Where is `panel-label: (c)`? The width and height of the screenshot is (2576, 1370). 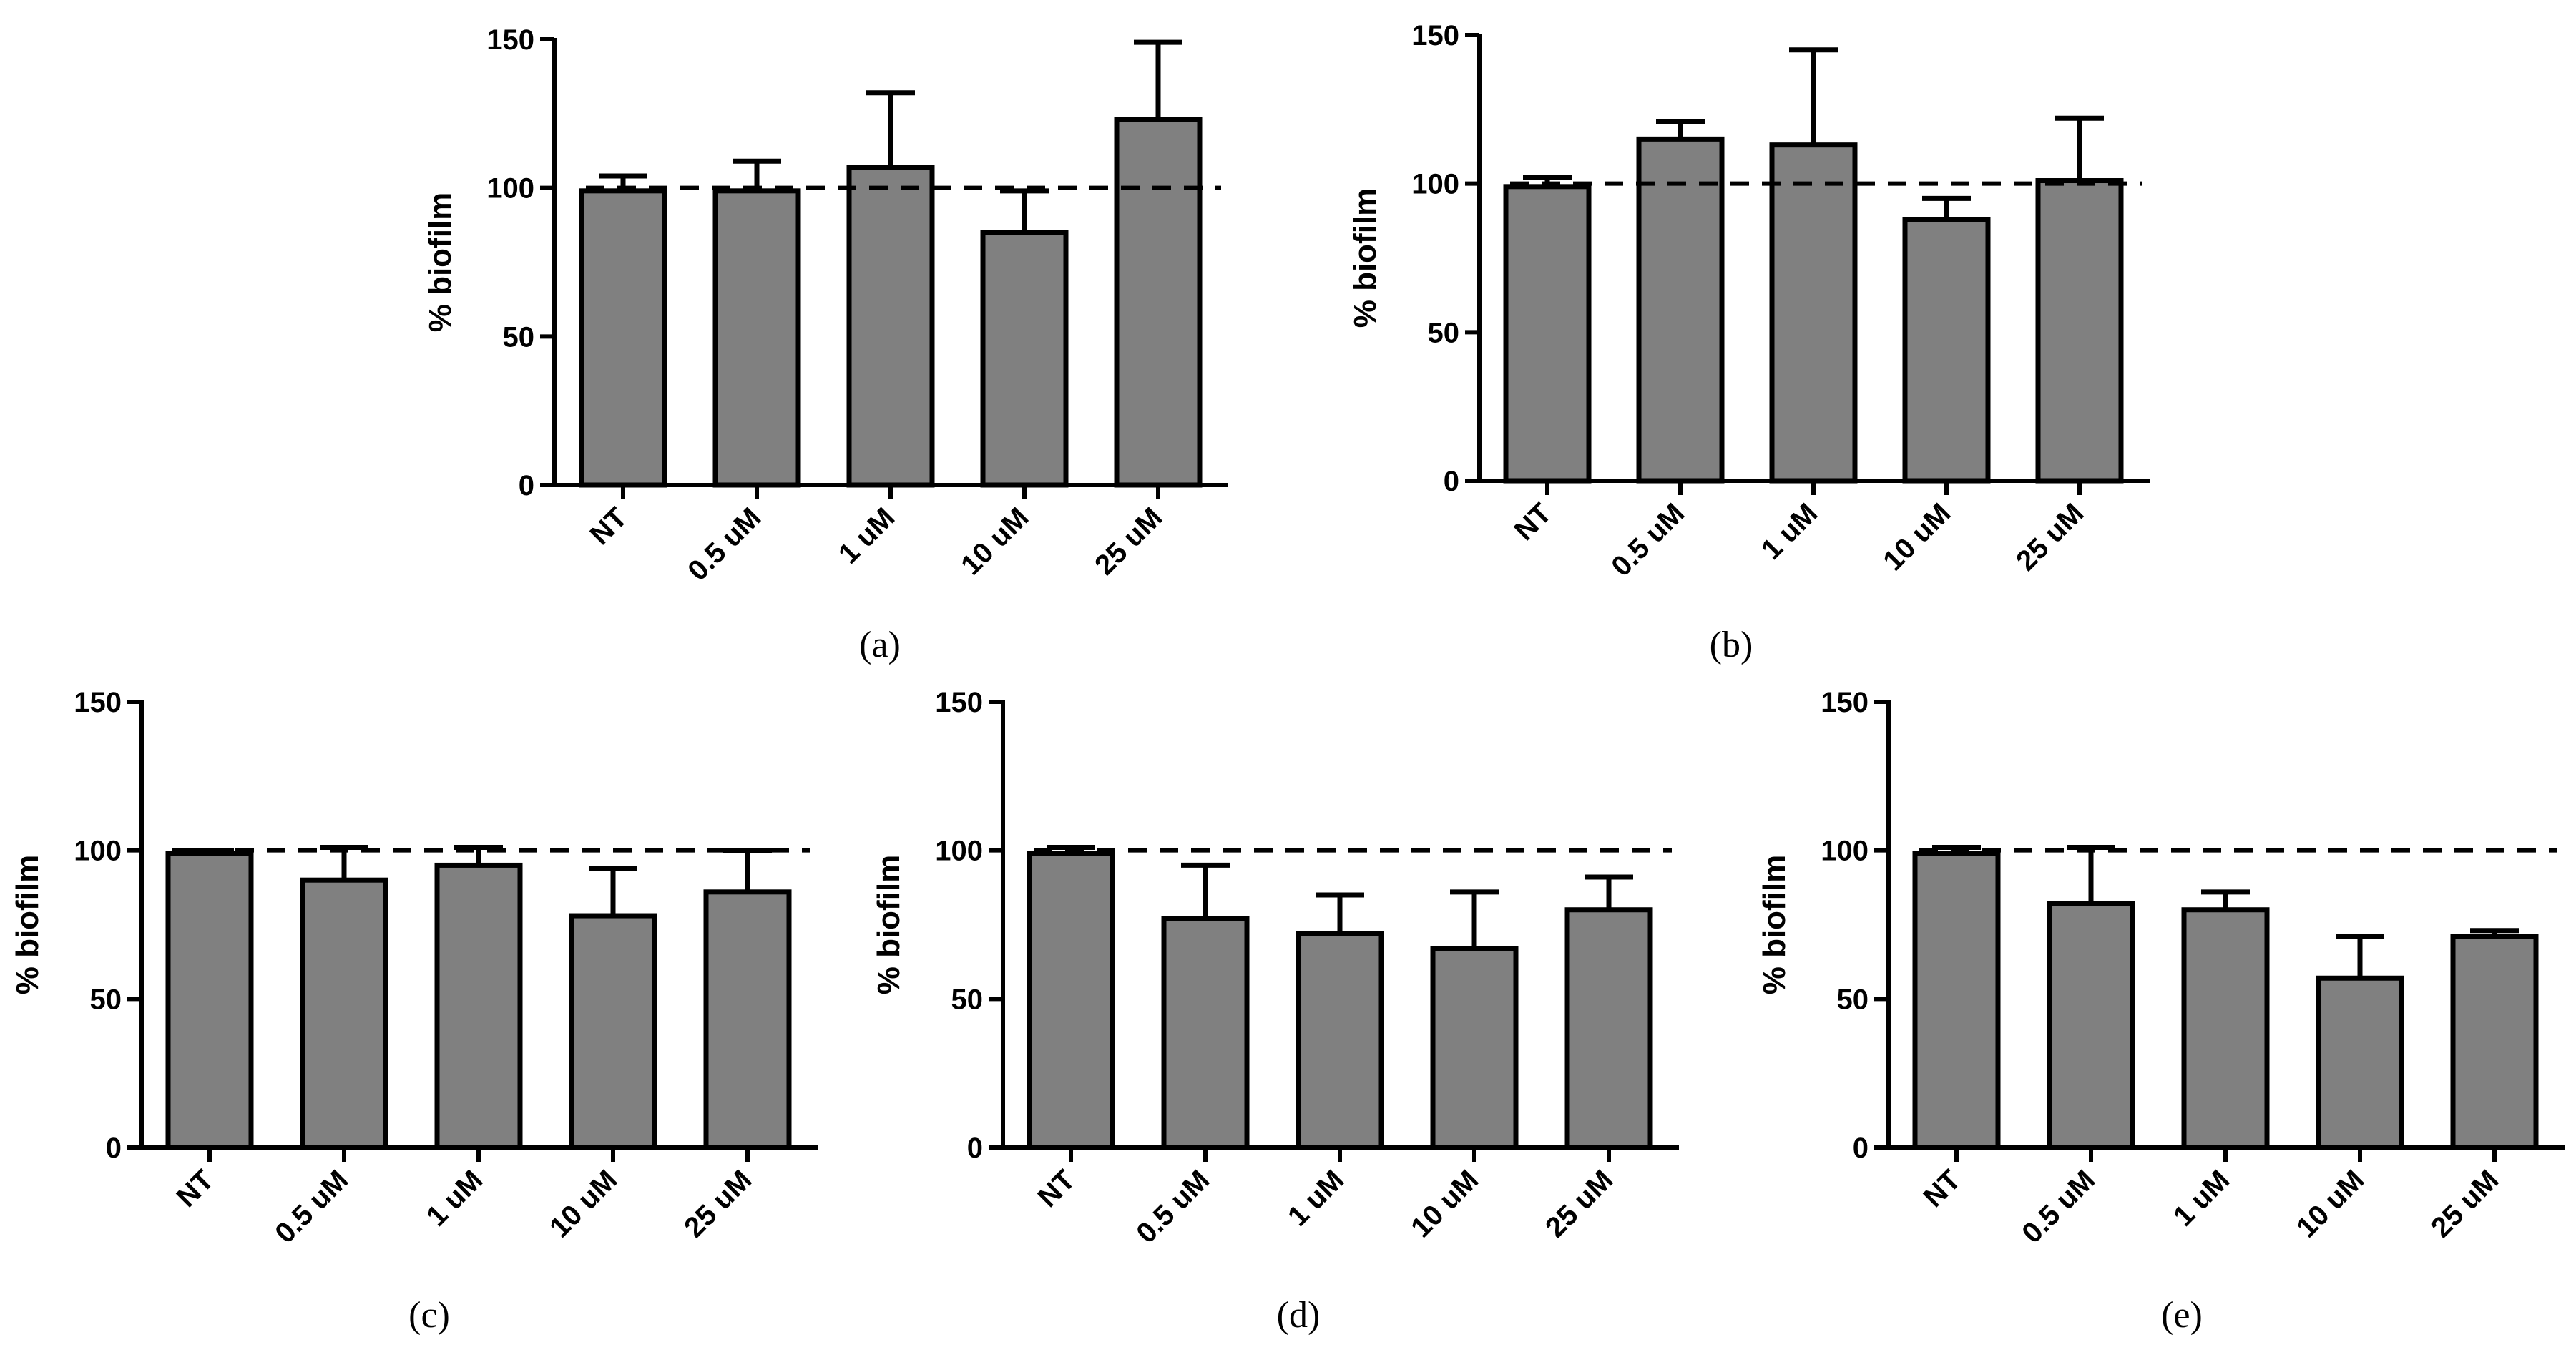
panel-label: (c) is located at coordinates (429, 1315).